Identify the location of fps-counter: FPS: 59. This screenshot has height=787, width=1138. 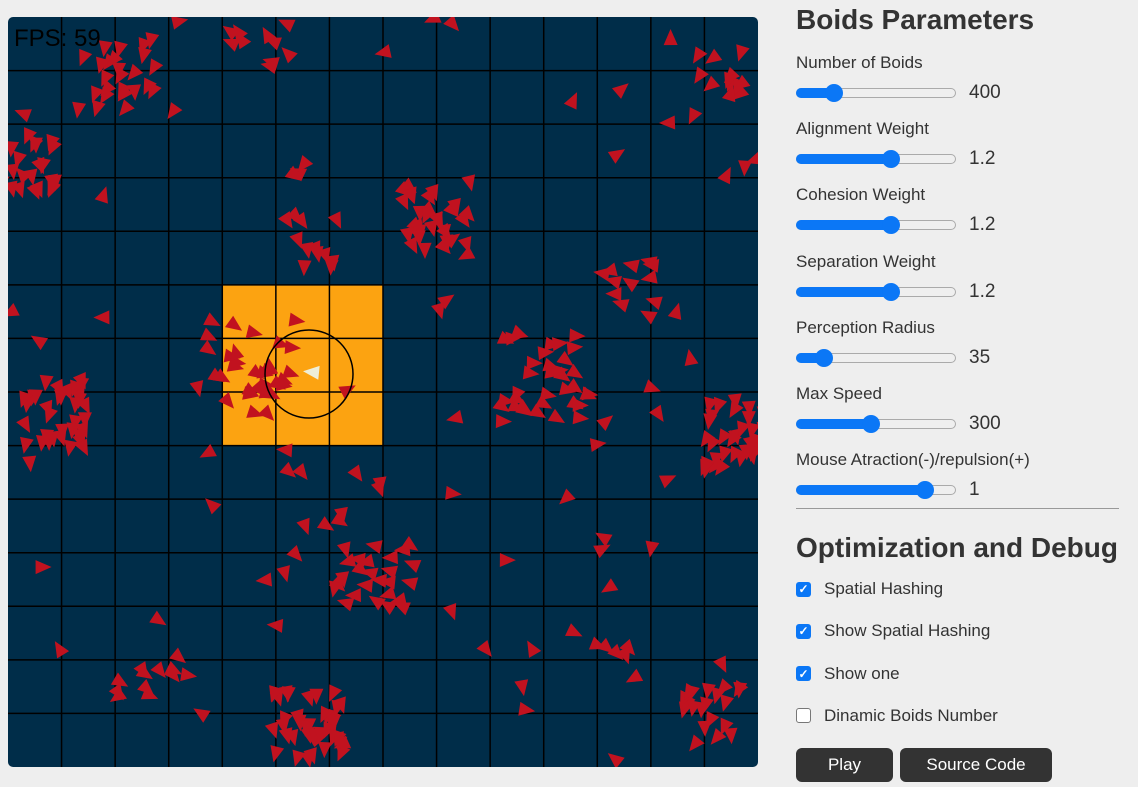
(57, 38).